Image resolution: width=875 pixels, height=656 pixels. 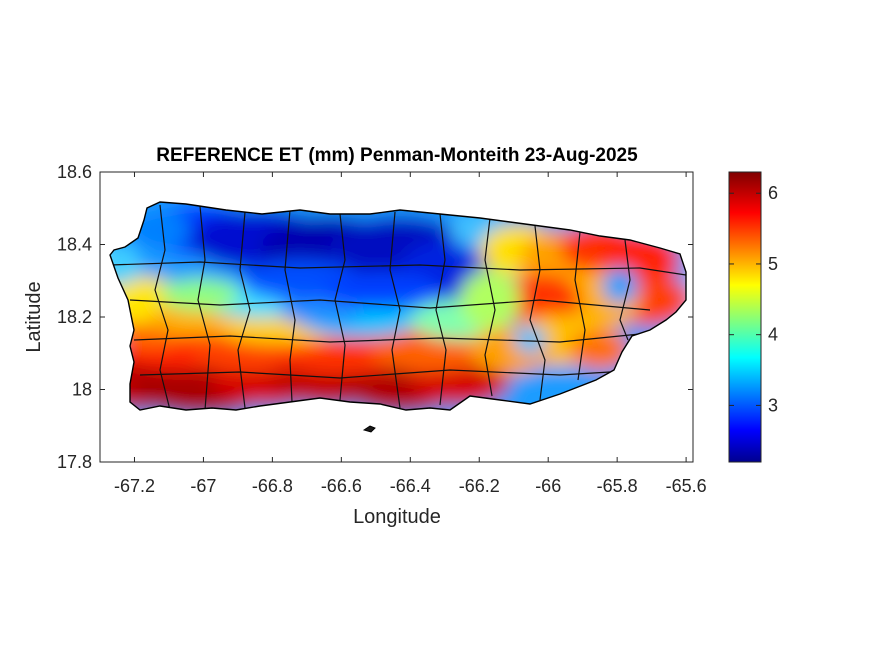 What do you see at coordinates (617, 486) in the screenshot?
I see `x-tick-label: -65.8` at bounding box center [617, 486].